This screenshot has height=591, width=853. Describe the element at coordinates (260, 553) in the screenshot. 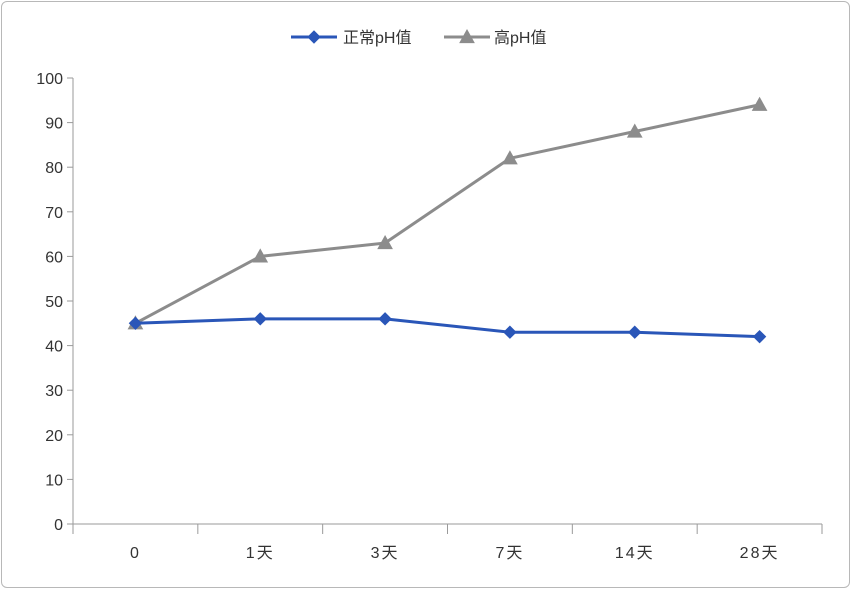

I see `x-tick-label: 1天` at that location.